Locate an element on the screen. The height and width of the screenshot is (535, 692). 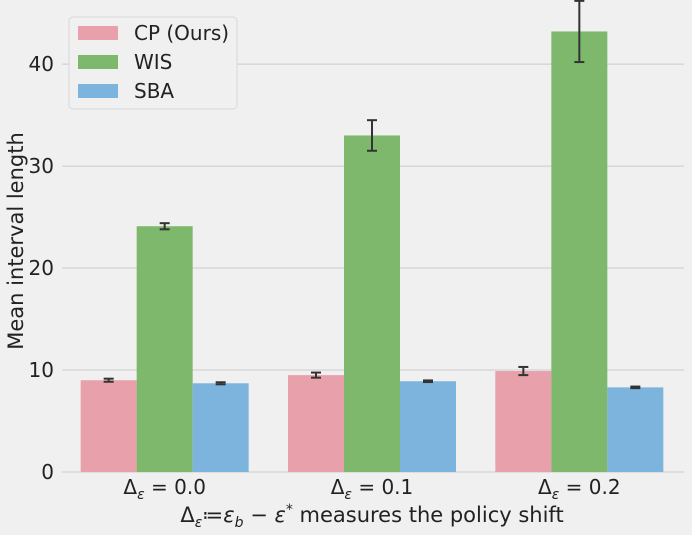
x-tick-label: Δε = 0.0 is located at coordinates (164, 489).